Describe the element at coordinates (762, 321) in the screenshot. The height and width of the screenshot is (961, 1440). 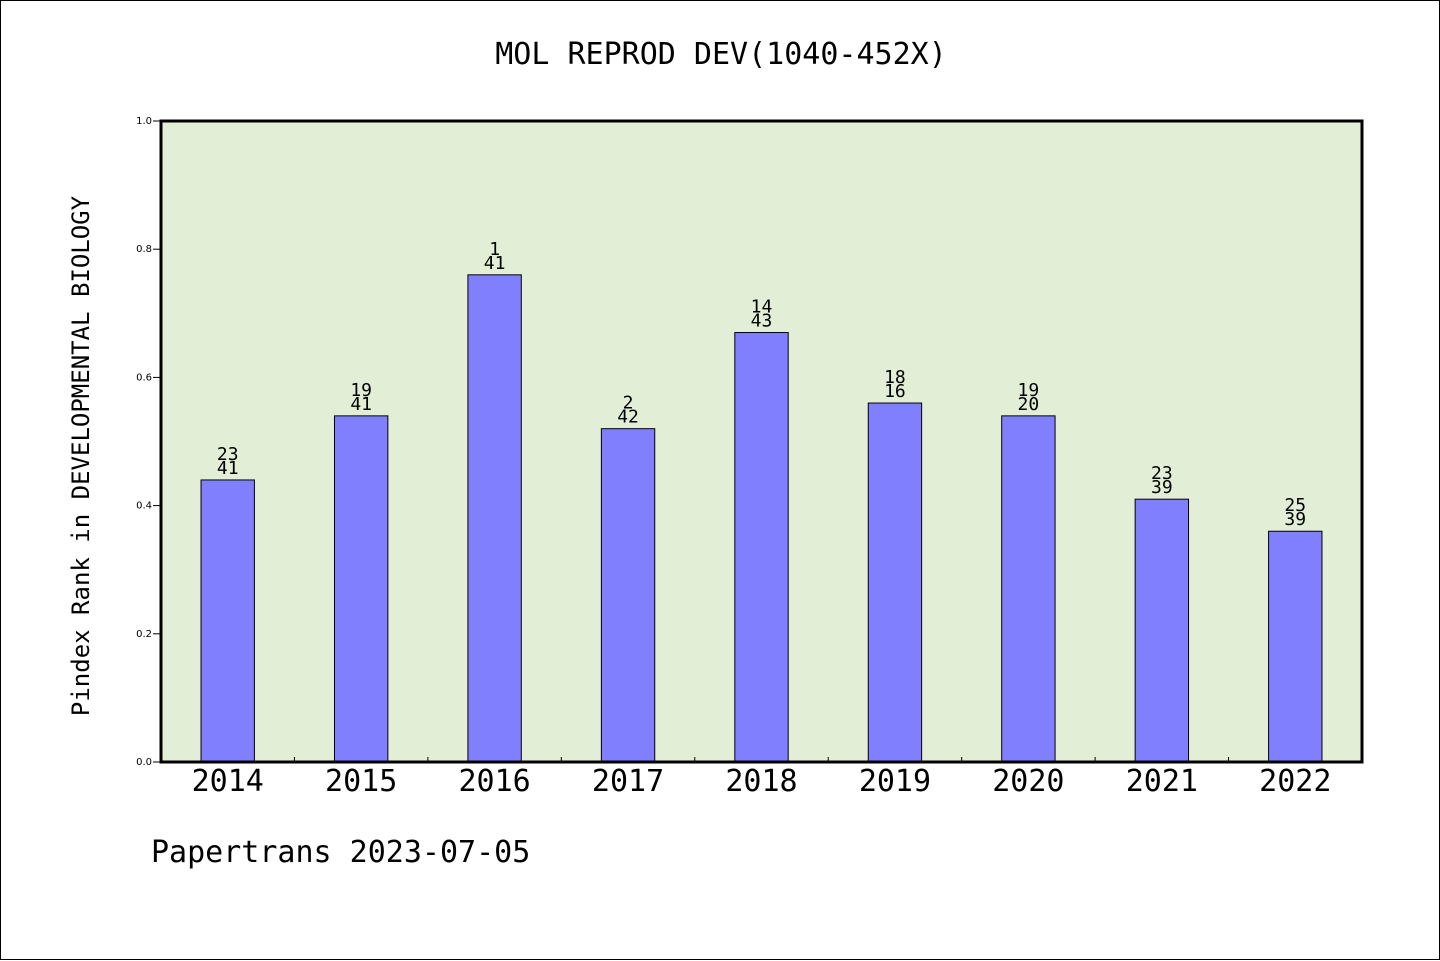
I see `bar-total-label: 43` at that location.